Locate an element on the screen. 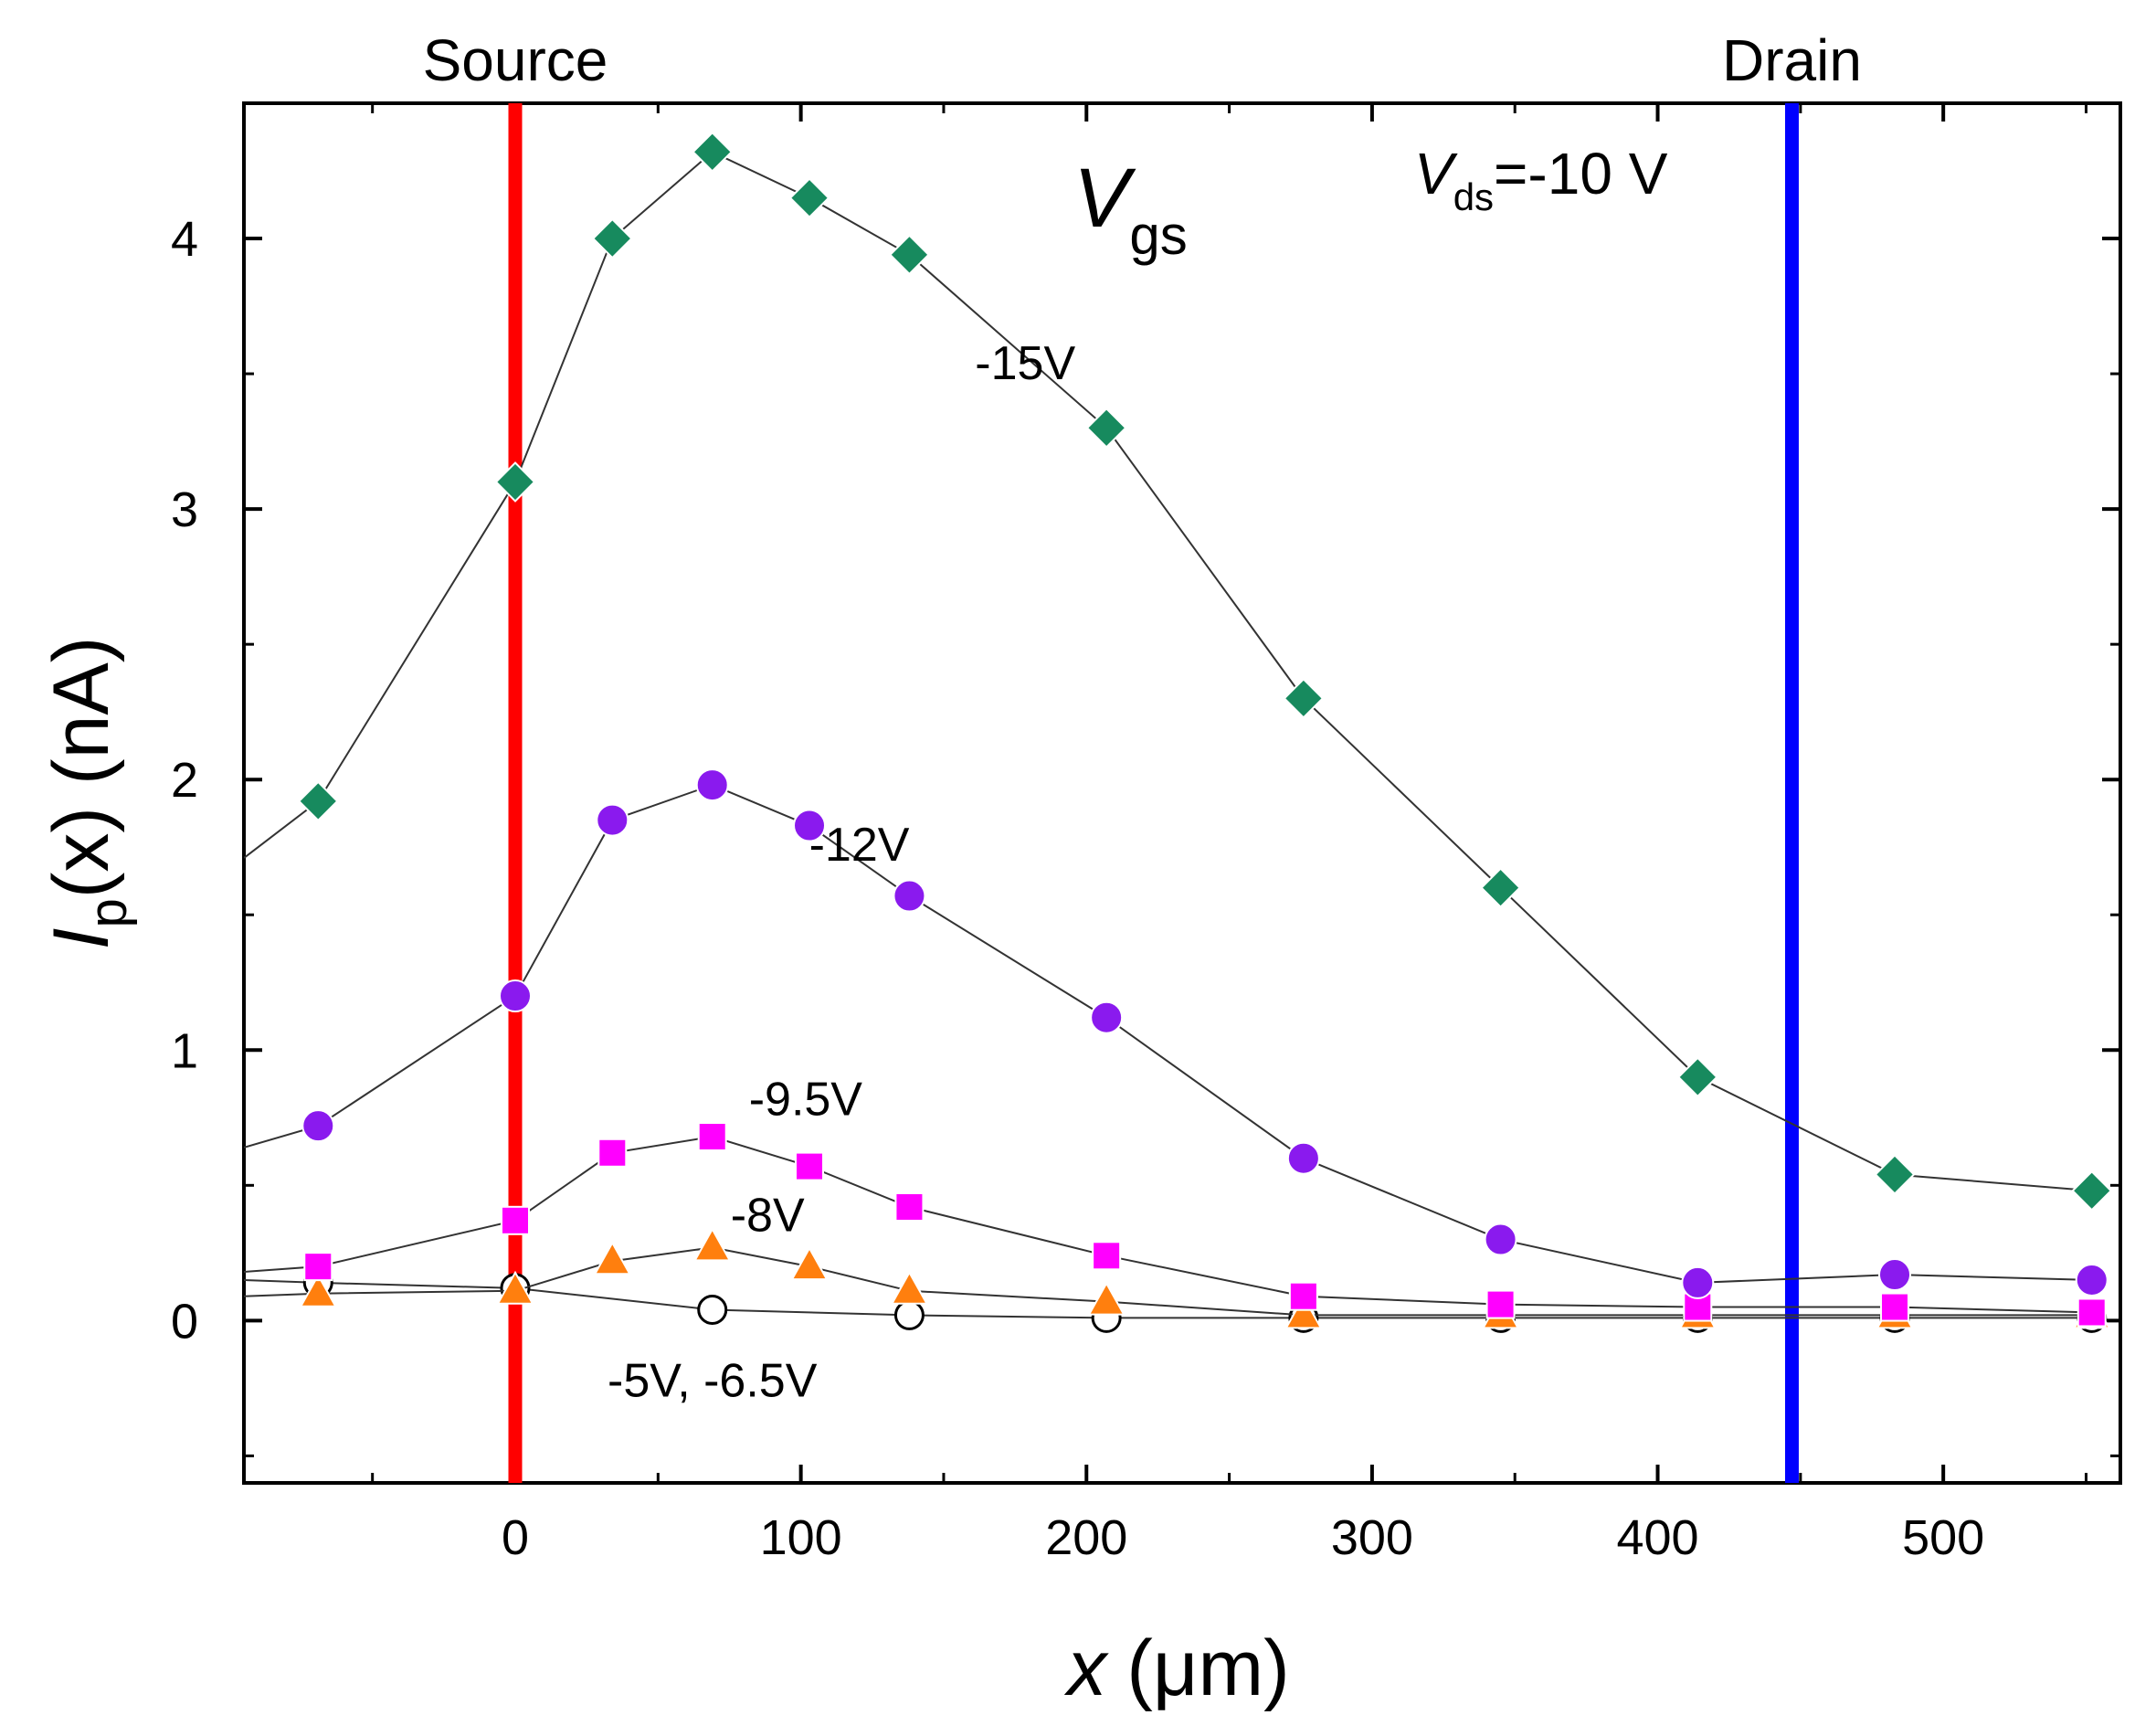 Image resolution: width=2156 pixels, height=1736 pixels. series-label: -15V is located at coordinates (1025, 363).